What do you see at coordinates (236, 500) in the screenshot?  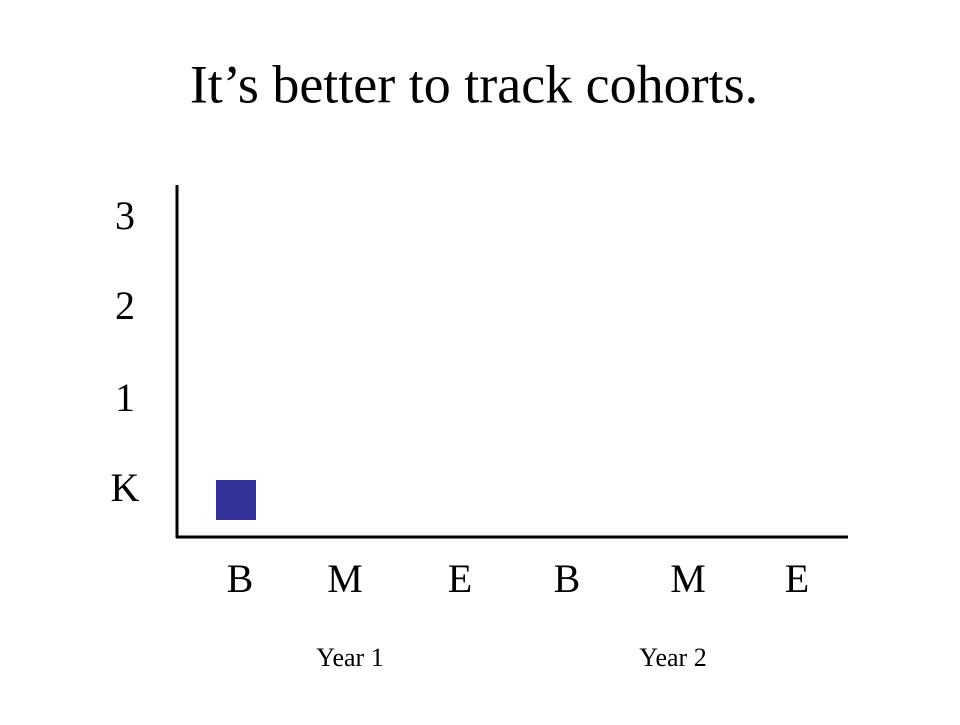 I see `cohort-marker` at bounding box center [236, 500].